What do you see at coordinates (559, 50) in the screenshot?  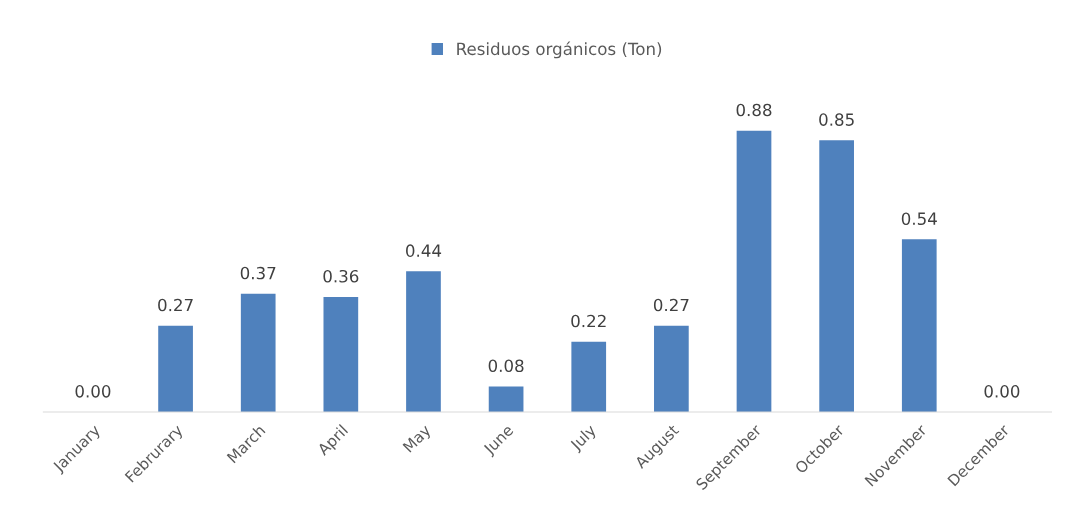 I see `legend-label: Residuos orgánicos (Ton)` at bounding box center [559, 50].